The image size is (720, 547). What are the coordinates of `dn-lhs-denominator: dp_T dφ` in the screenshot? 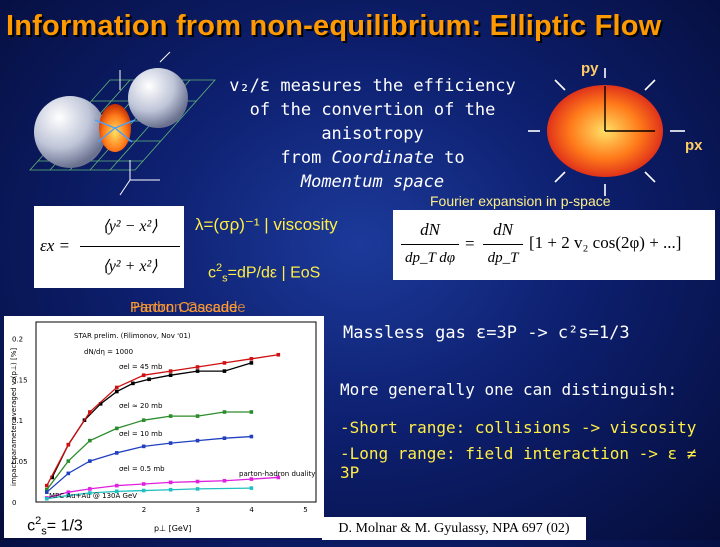 It's located at (430, 258).